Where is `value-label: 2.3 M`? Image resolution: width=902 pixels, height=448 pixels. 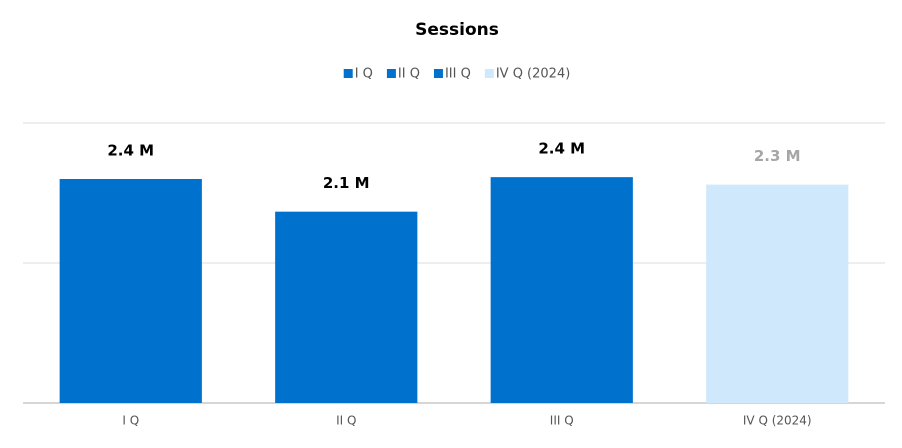 value-label: 2.3 M is located at coordinates (777, 156).